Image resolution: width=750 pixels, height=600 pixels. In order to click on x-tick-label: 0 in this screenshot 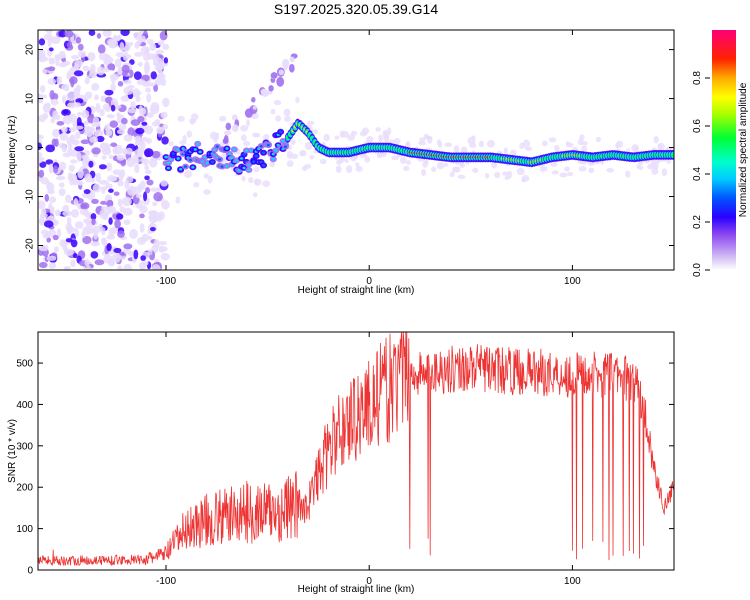, I will do `click(369, 281)`.